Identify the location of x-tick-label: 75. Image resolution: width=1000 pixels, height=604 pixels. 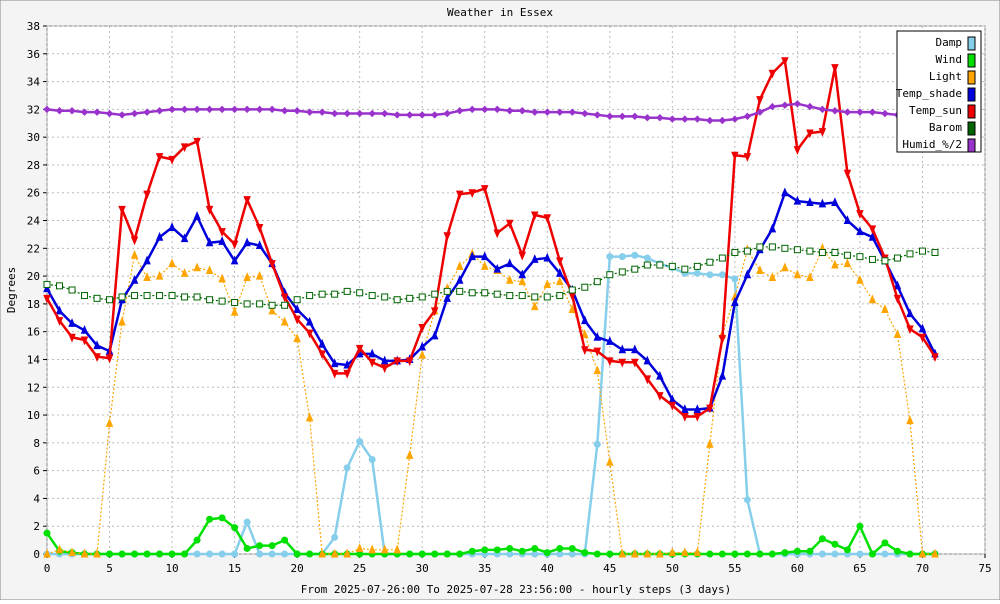
(984, 568).